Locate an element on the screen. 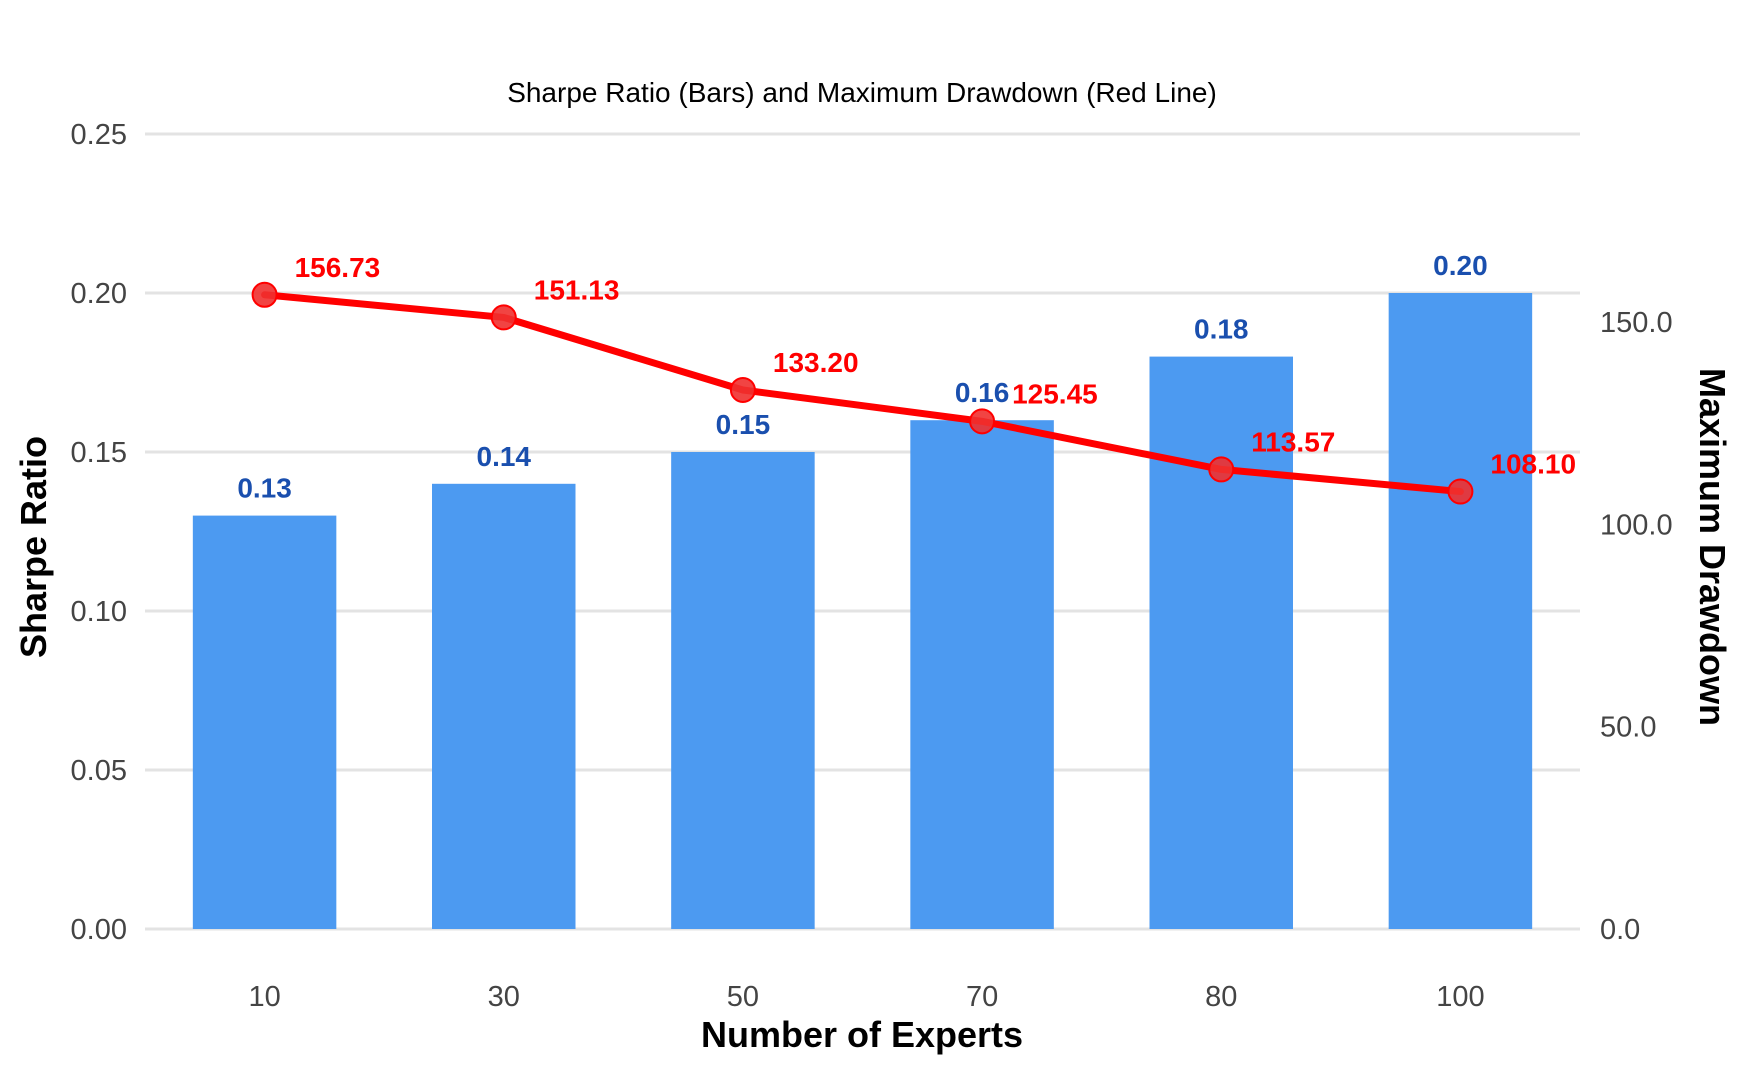  bar-value-label: 0.18 is located at coordinates (1221, 329).